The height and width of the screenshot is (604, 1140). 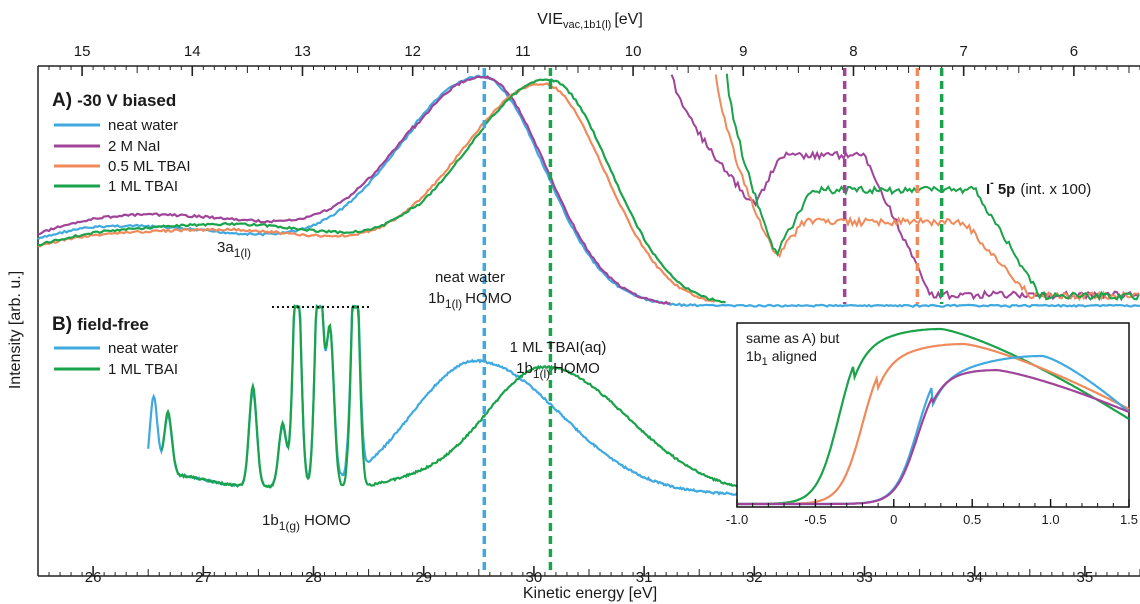 What do you see at coordinates (737, 519) in the screenshot?
I see `inset-tick-label: -1.0` at bounding box center [737, 519].